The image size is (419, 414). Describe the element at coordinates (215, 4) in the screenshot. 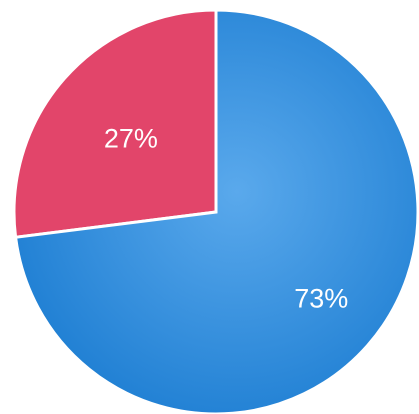

I see `cropped-title-strip` at that location.